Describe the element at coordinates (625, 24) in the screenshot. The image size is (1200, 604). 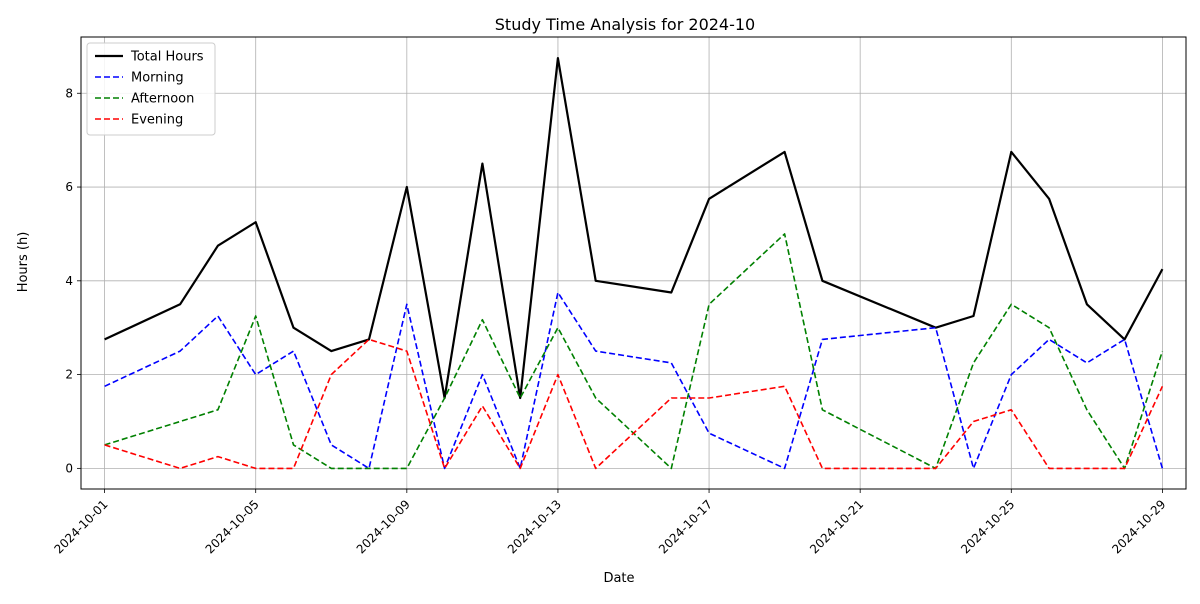
I see `chart-title: Study Time Analysis for 2024-10` at that location.